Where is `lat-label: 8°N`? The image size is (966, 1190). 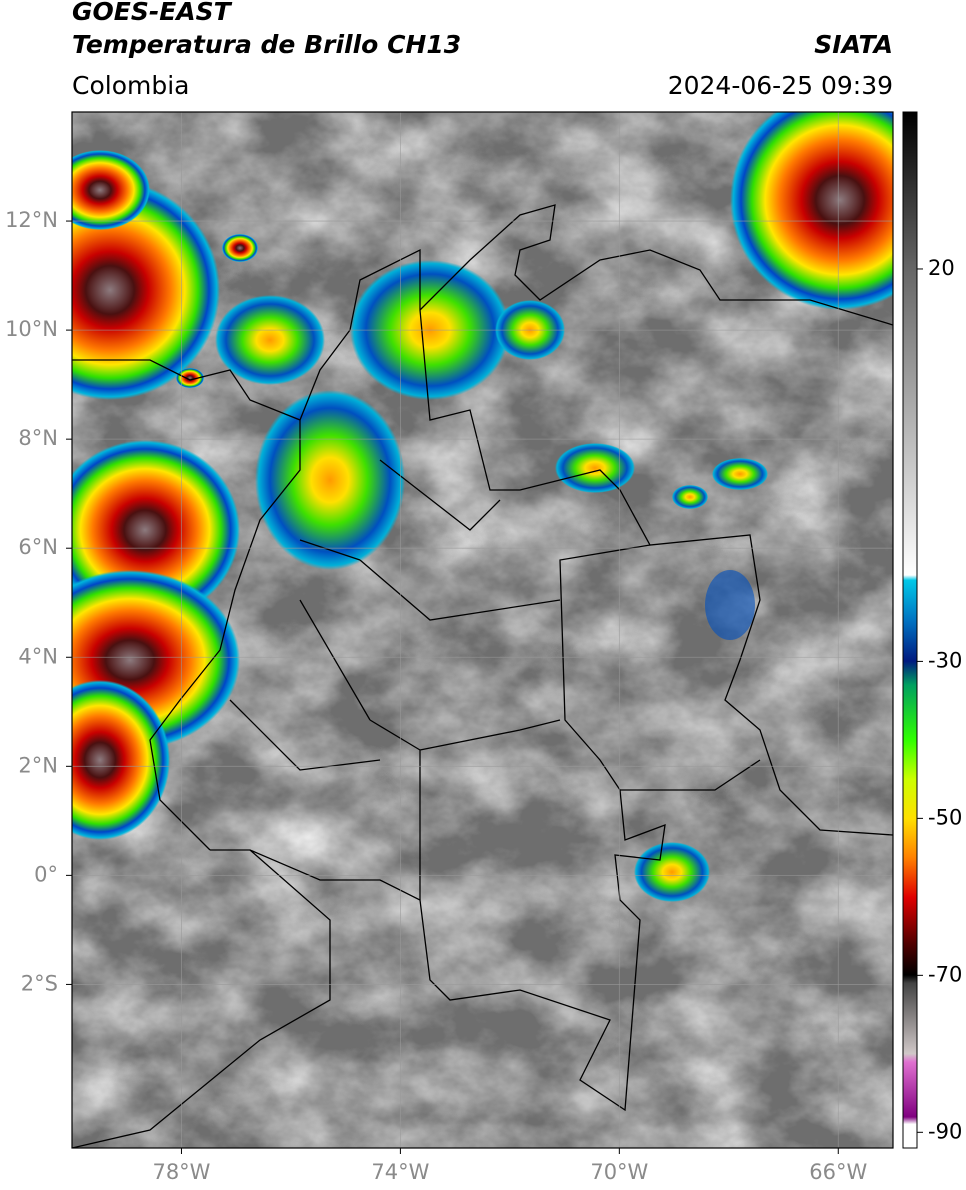
lat-label: 8°N is located at coordinates (38, 438).